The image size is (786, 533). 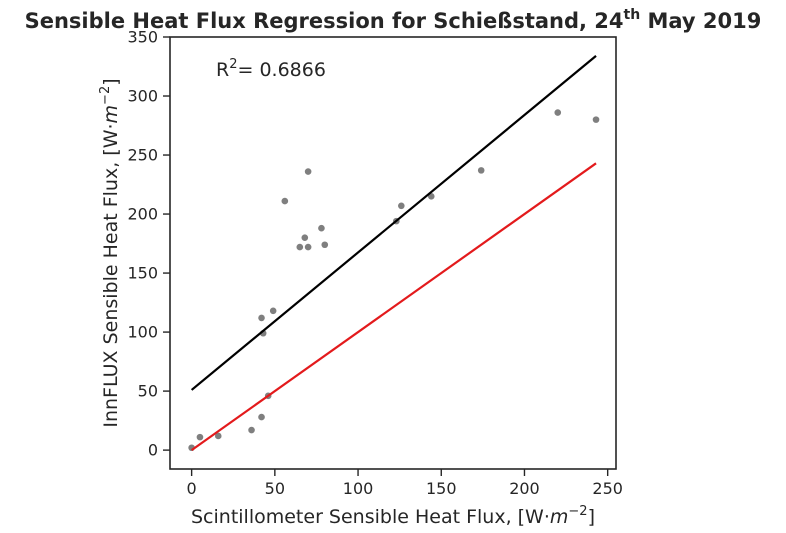 What do you see at coordinates (441, 488) in the screenshot?
I see `x-tick-label: 150` at bounding box center [441, 488].